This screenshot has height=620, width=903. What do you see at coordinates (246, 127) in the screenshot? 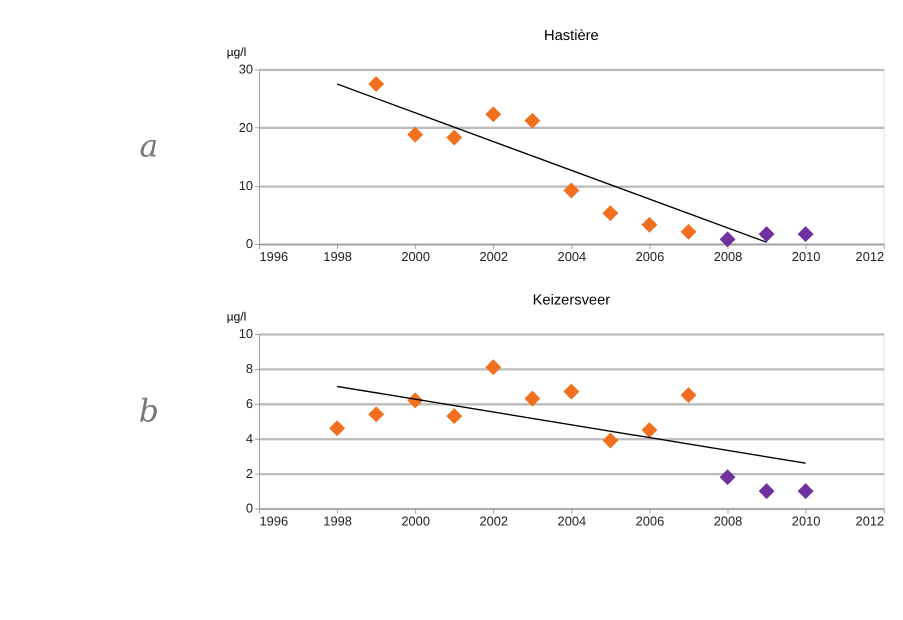
I see `y-tick-label: 20` at bounding box center [246, 127].